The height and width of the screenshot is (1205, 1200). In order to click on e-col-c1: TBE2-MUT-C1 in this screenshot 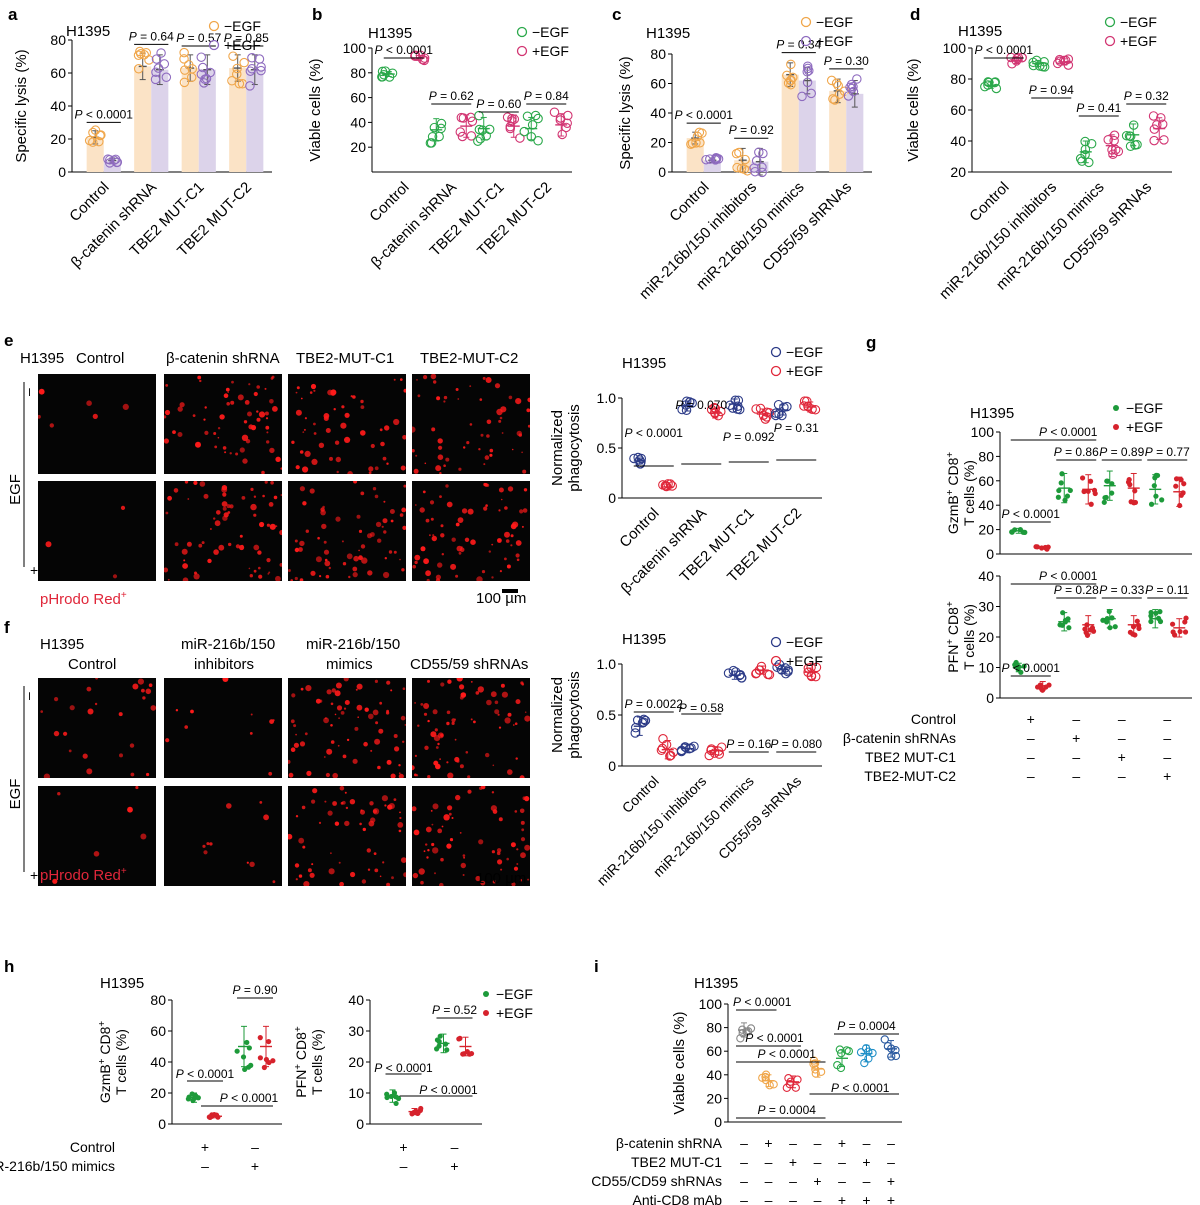, I will do `click(345, 358)`.